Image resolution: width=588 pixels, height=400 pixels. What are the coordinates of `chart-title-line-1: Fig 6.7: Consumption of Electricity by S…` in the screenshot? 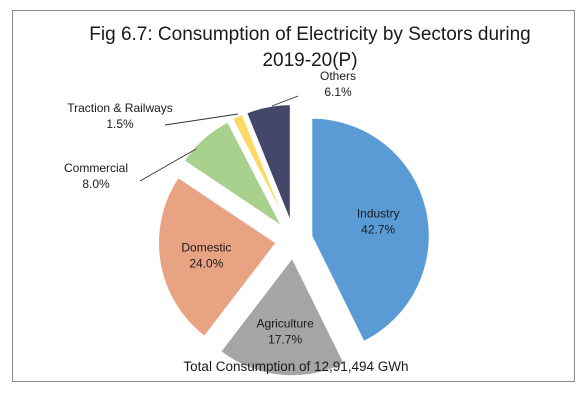 It's located at (309, 34).